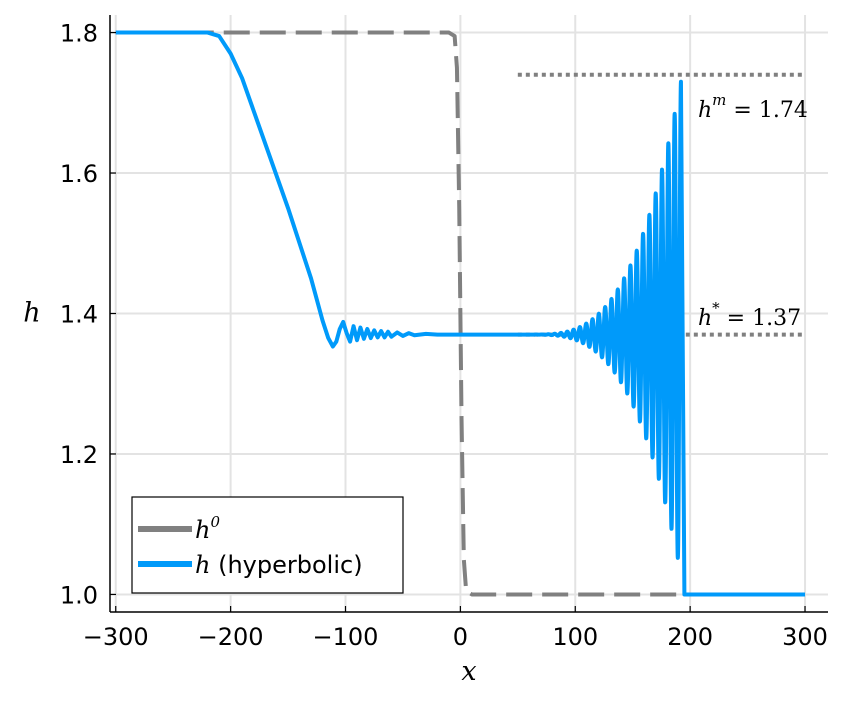 The image size is (846, 705). Describe the element at coordinates (231, 637) in the screenshot. I see `x-tick-label: −200` at that location.